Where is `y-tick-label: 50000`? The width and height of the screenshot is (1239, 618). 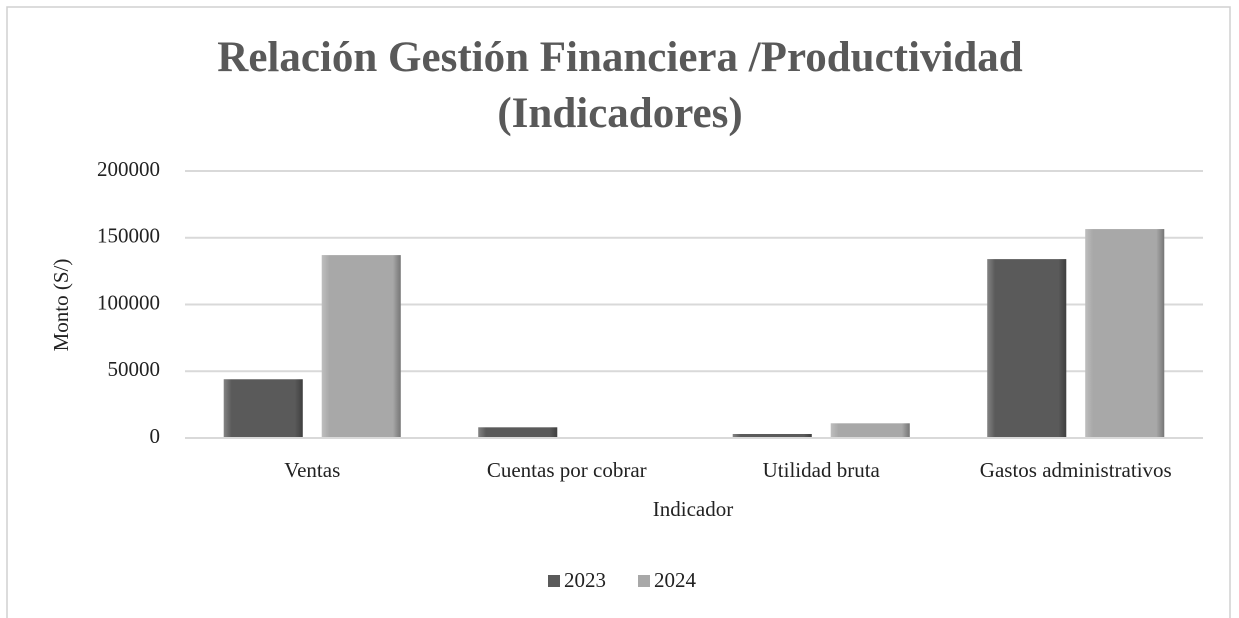 y-tick-label: 50000 is located at coordinates (134, 369).